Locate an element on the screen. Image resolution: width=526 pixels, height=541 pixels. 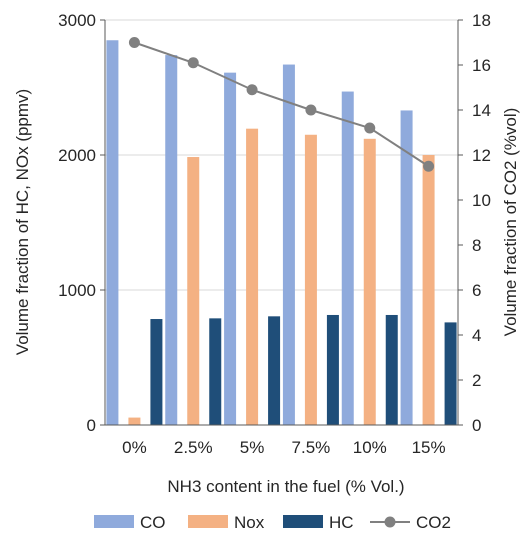
y2-tick-label: 2 is located at coordinates (476, 380).